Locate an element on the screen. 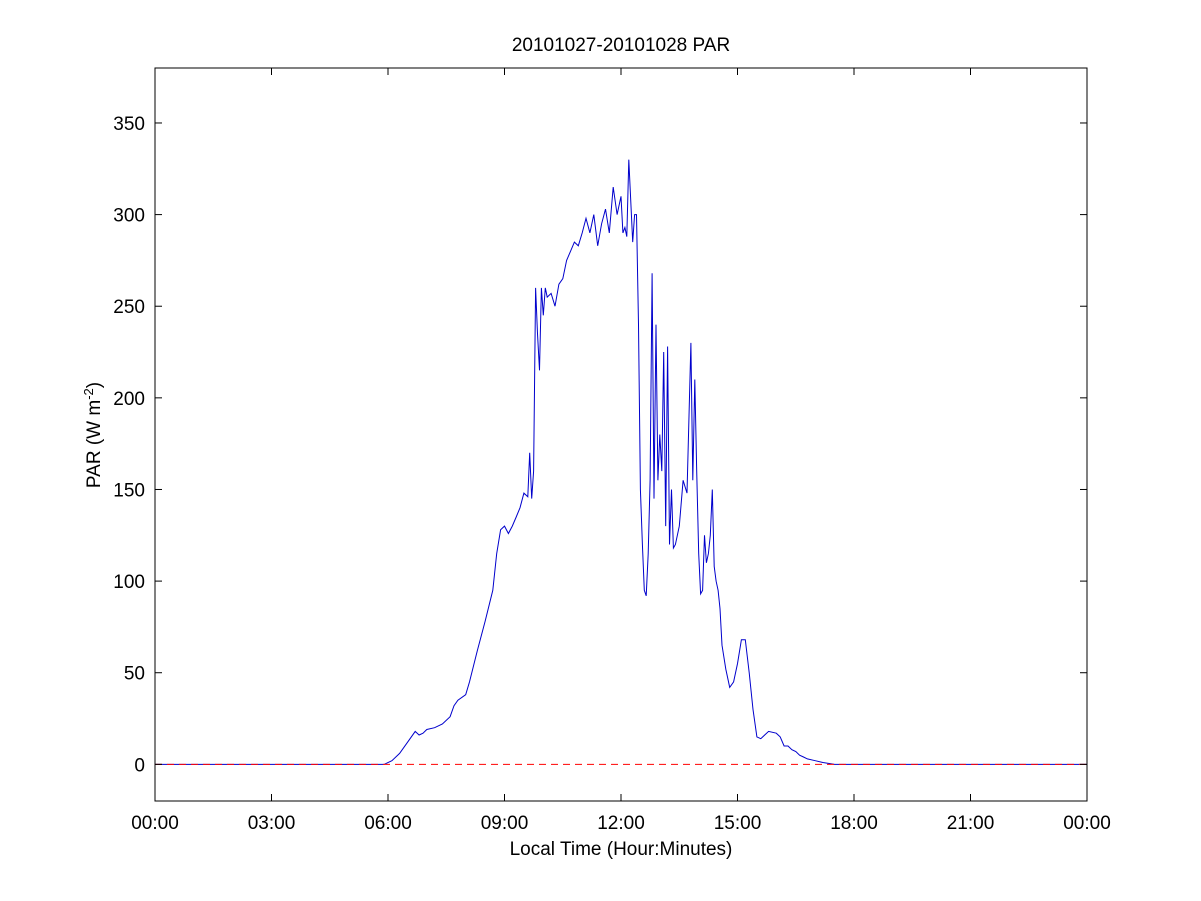  x-axis-label: Local Time (Hour:Minutes) is located at coordinates (621, 849).